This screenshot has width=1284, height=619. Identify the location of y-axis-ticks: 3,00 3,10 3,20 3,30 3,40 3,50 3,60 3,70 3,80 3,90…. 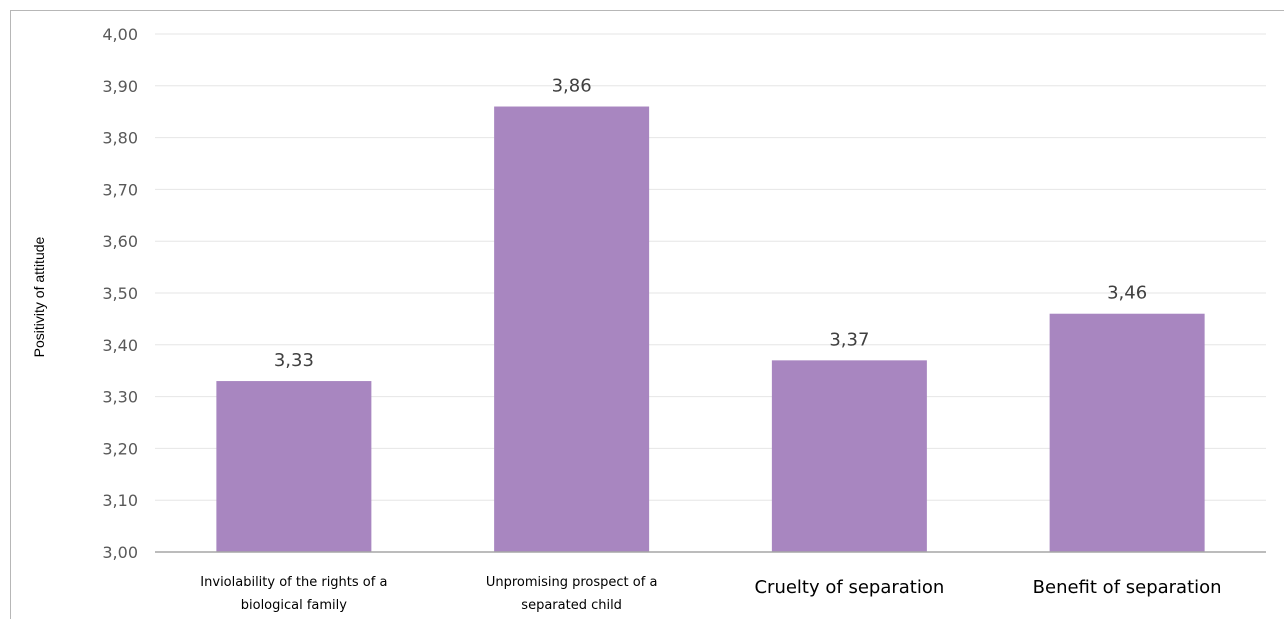
(120, 293).